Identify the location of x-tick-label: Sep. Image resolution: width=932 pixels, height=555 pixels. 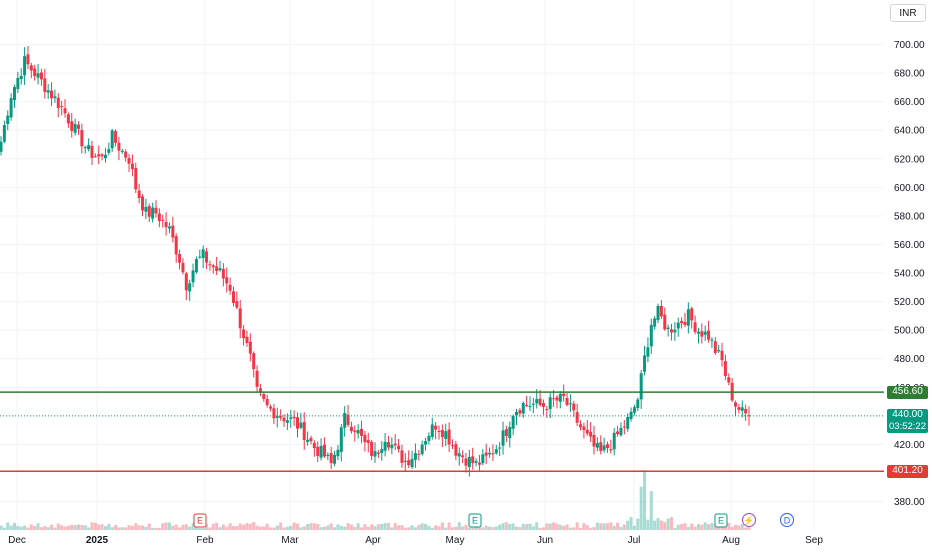
(814, 540).